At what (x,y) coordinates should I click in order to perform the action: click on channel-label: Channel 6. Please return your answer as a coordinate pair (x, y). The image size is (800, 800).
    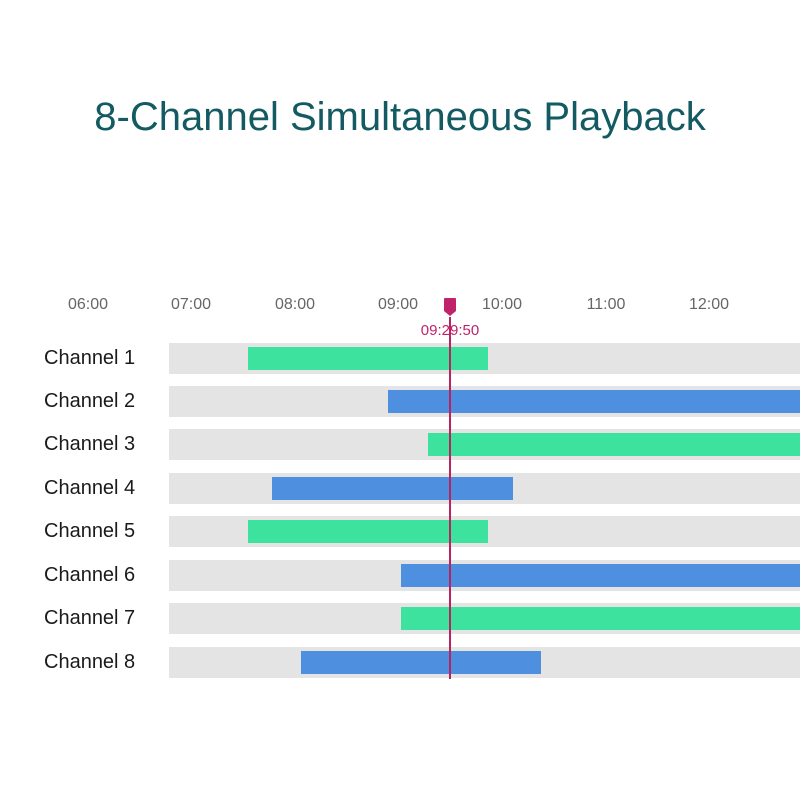
    Looking at the image, I should click on (90, 575).